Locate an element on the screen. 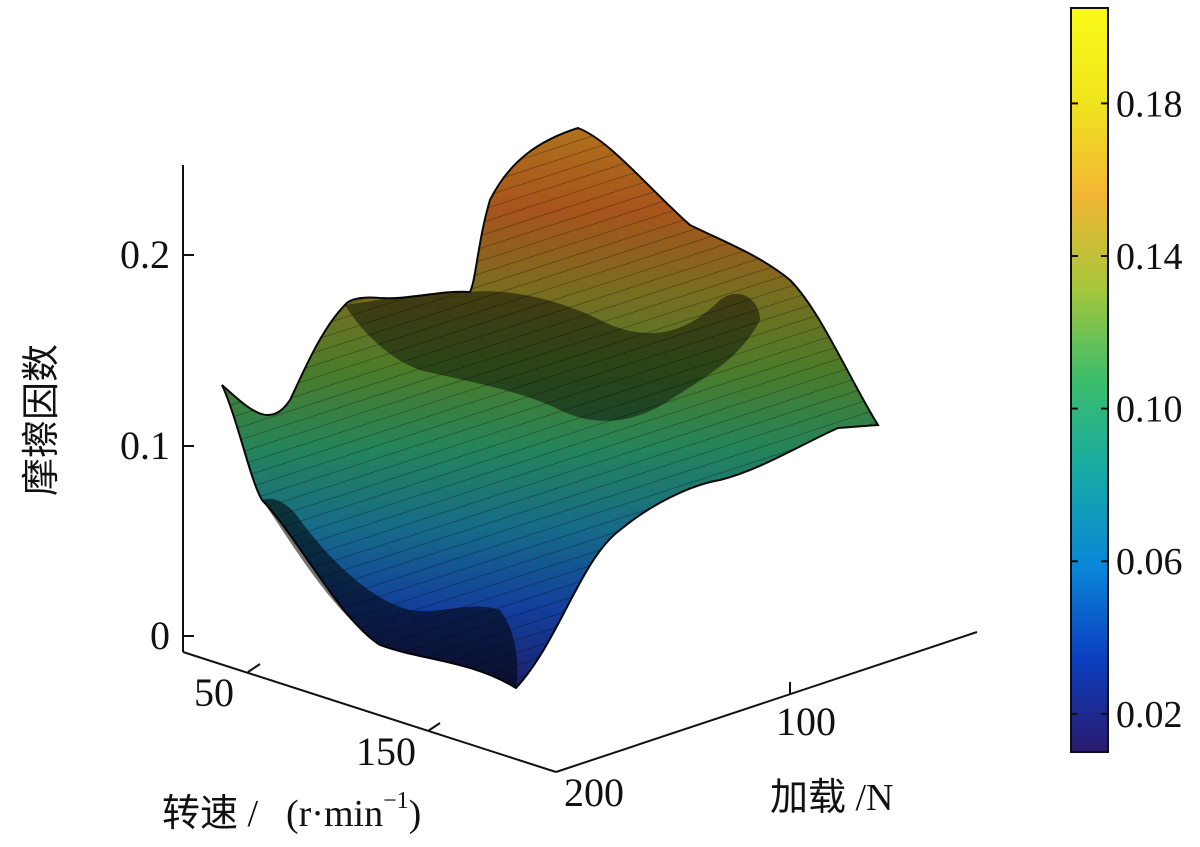 This screenshot has height=847, width=1200. x-tick-labels: 50 150 is located at coordinates (305, 722).